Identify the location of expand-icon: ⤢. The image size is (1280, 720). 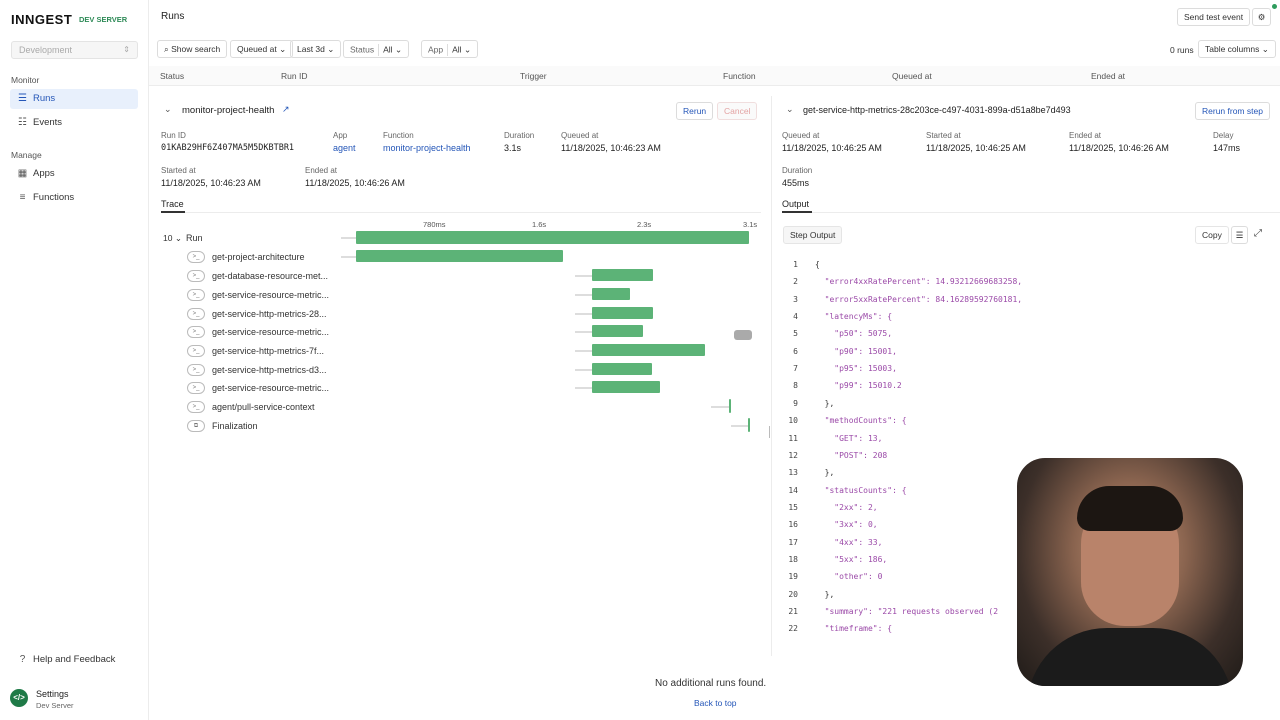
(1258, 233).